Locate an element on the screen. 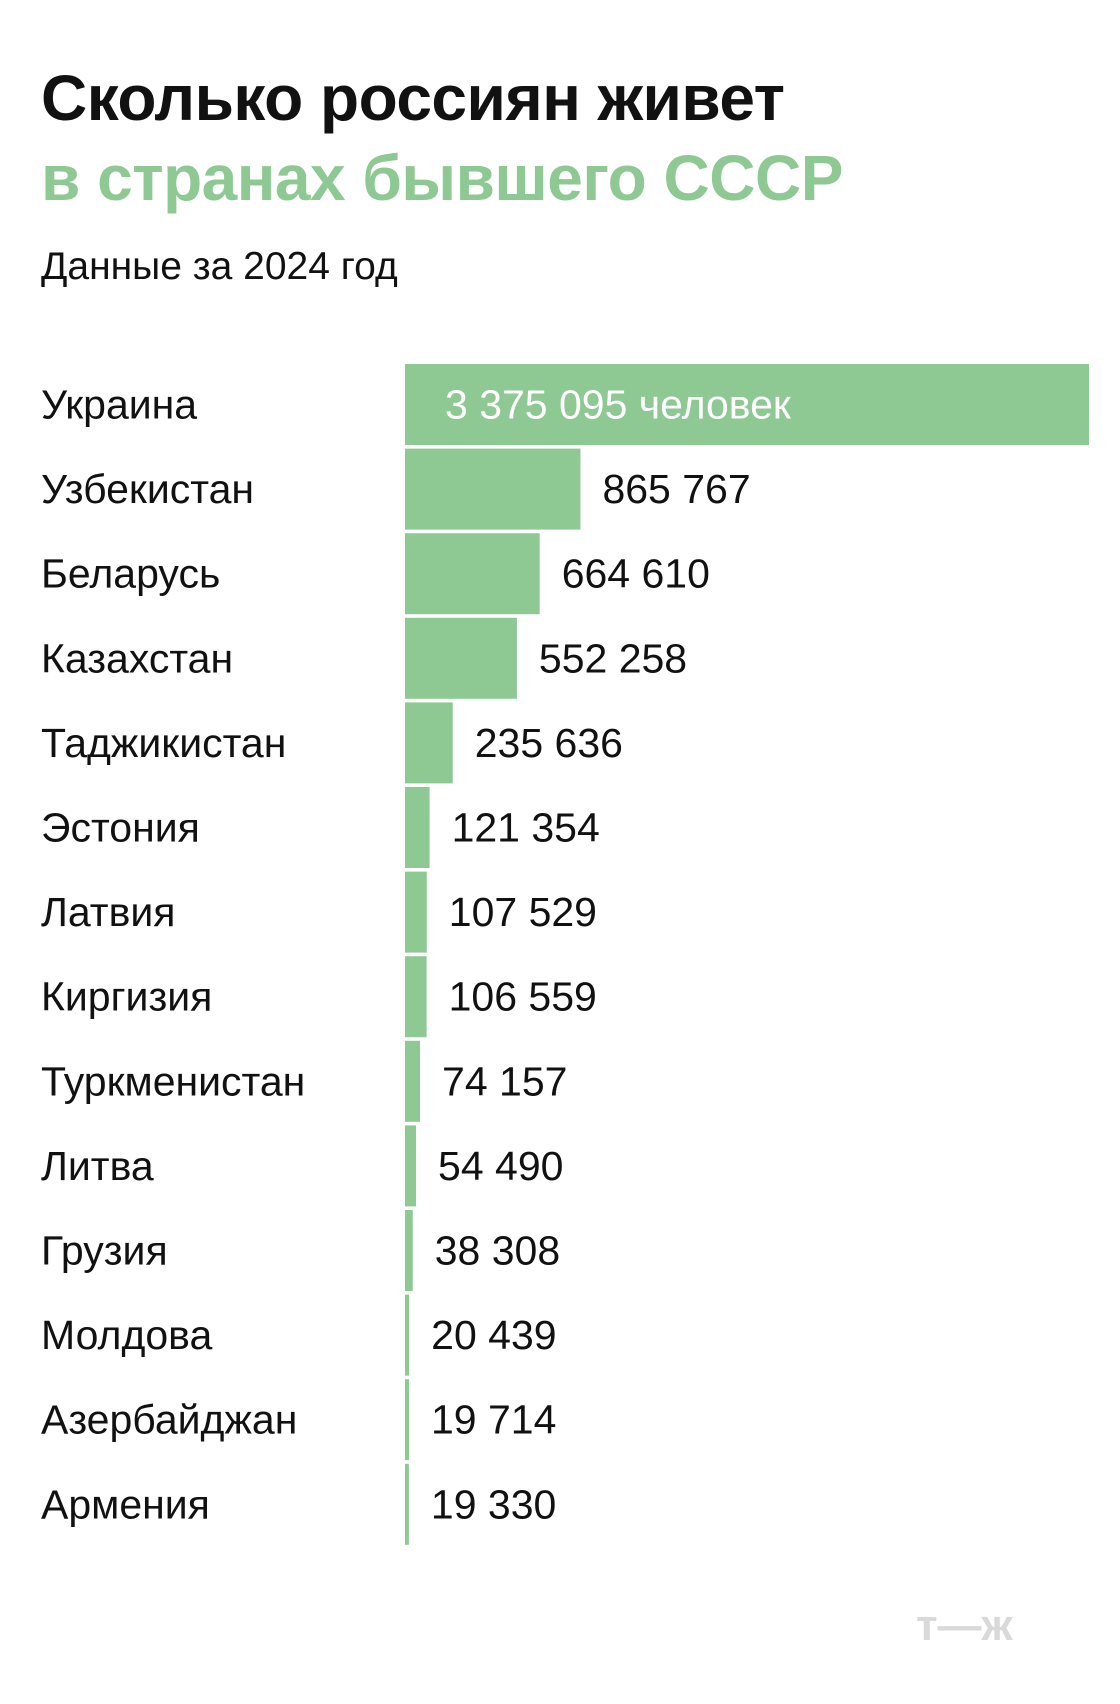 This screenshot has width=1120, height=1704. category-label-10: Грузия is located at coordinates (104, 1251).